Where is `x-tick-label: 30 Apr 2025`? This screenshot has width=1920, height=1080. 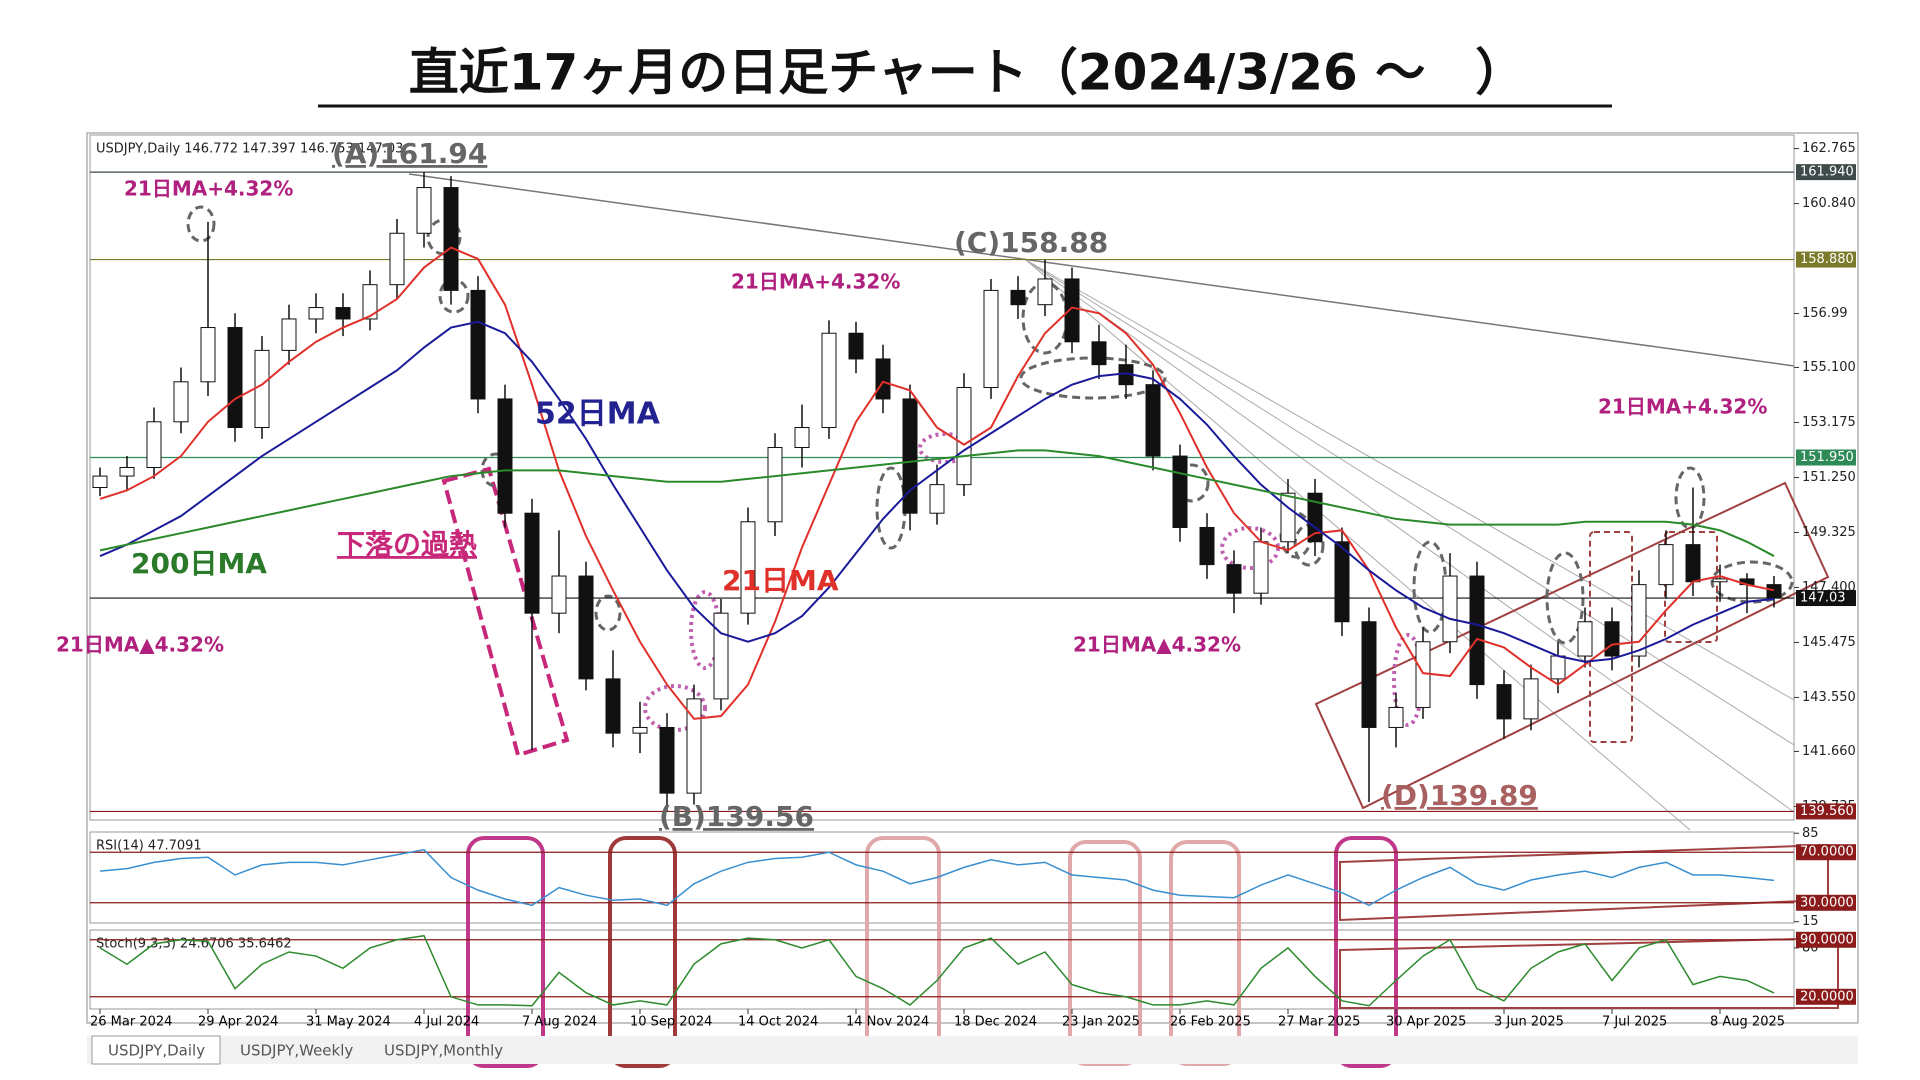
x-tick-label: 30 Apr 2025 is located at coordinates (1426, 1022).